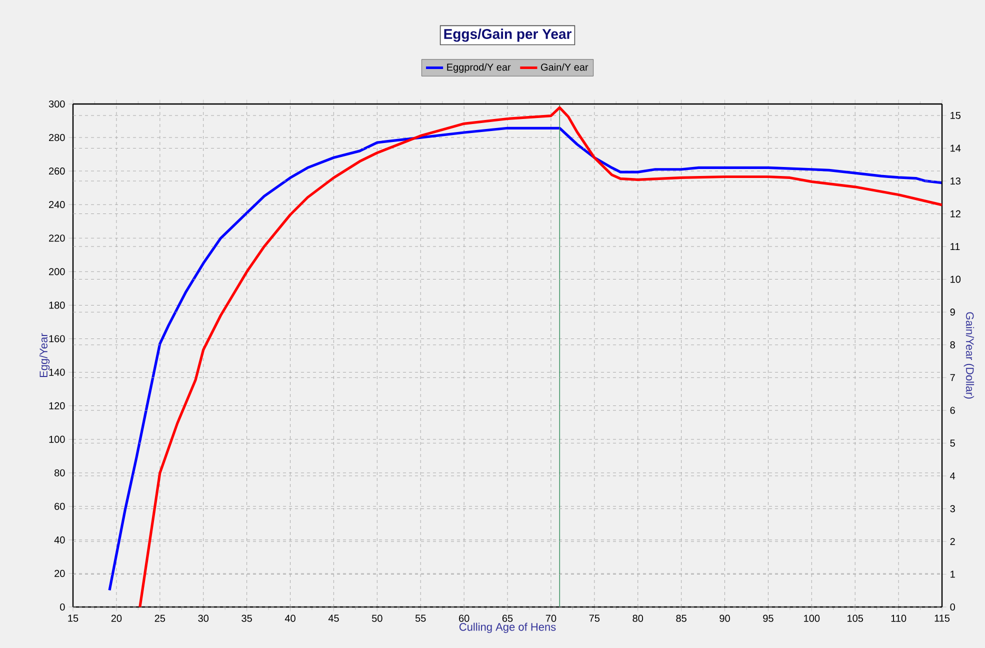  Describe the element at coordinates (942, 618) in the screenshot. I see `x-tick-label: 115` at that location.